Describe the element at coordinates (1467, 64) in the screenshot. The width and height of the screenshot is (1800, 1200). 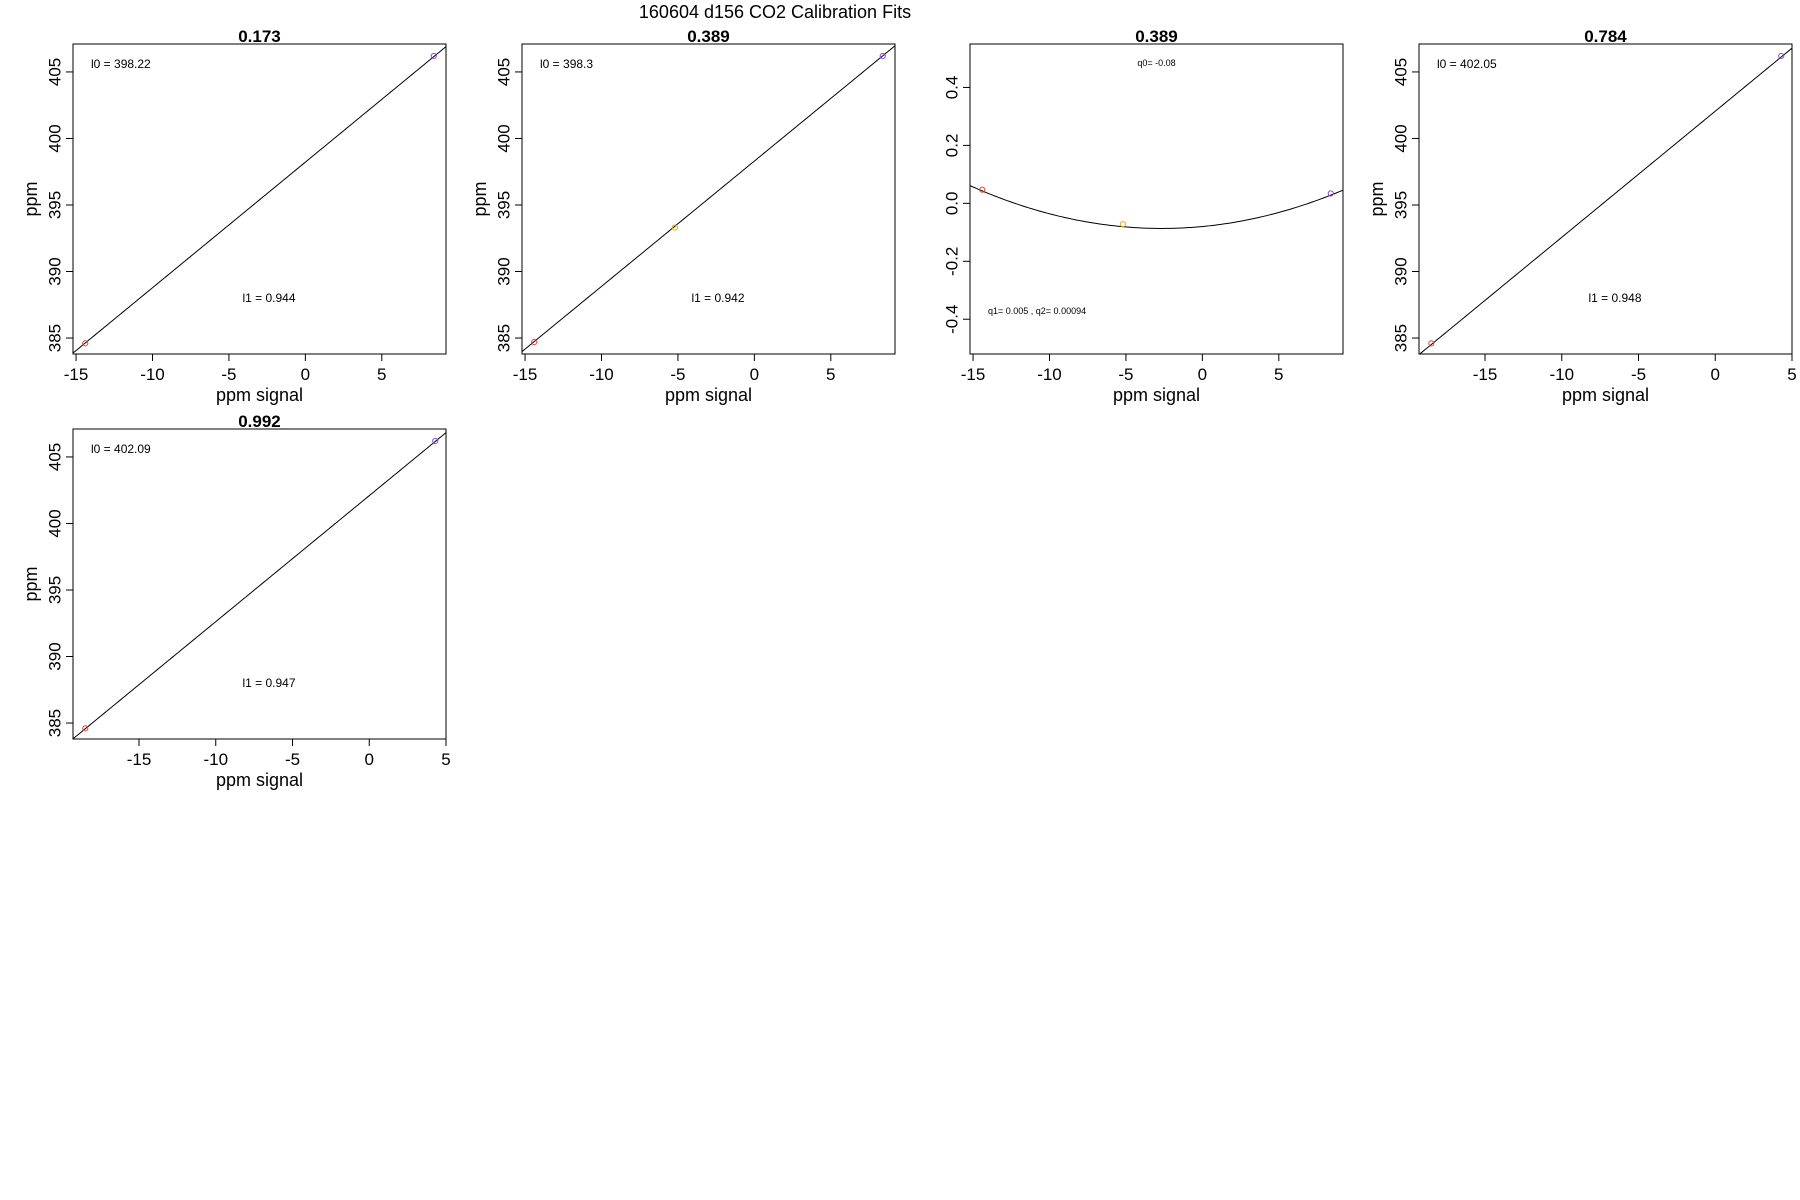
I see `fit-annotation: l0 = 402.05` at that location.